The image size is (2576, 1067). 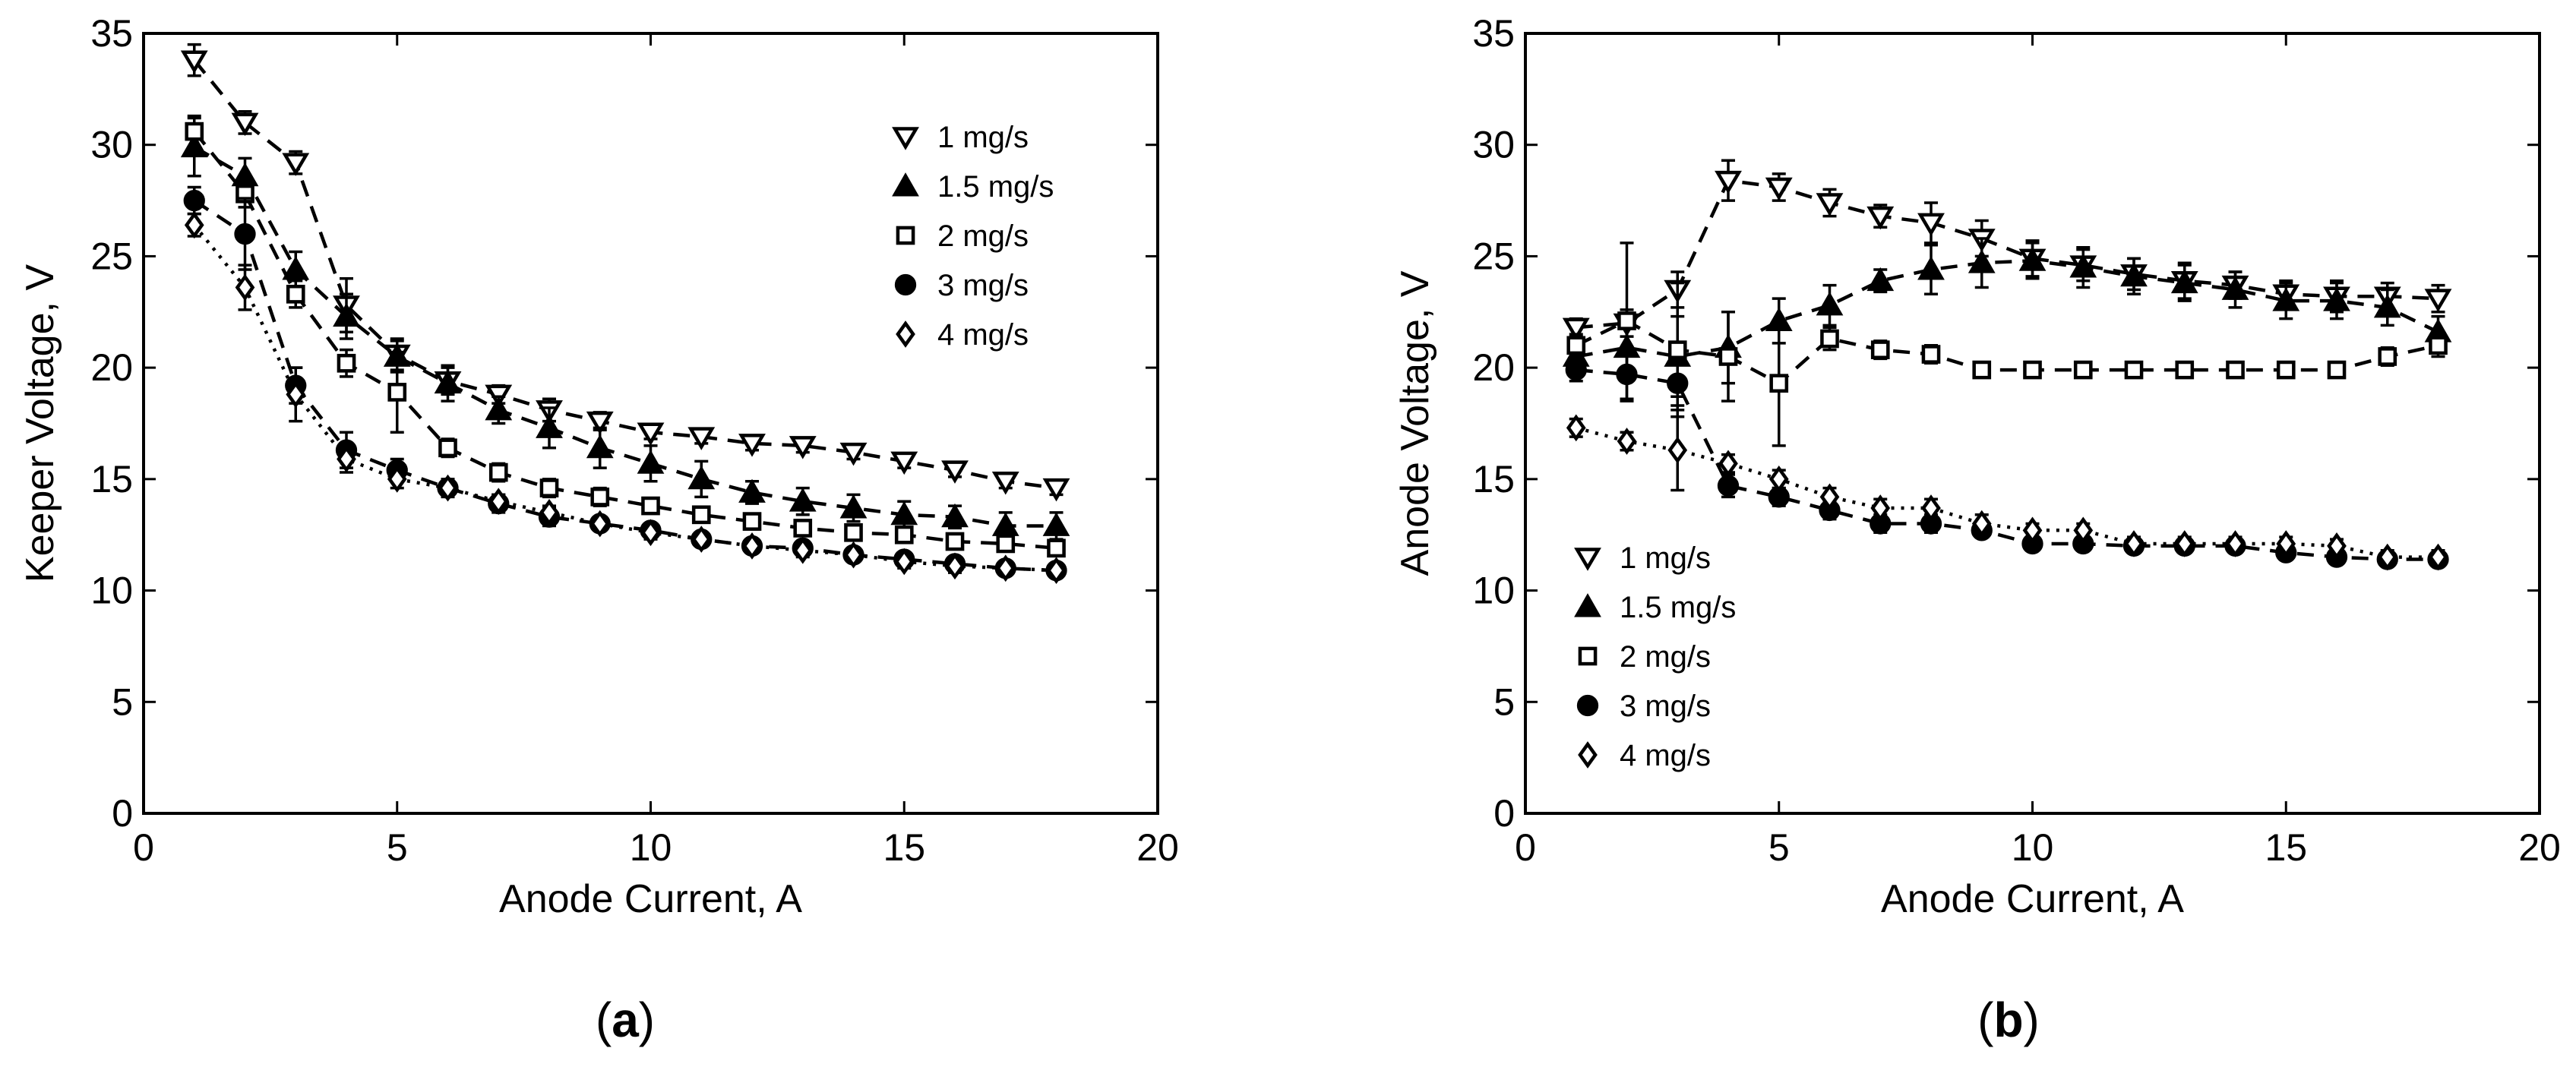 What do you see at coordinates (111, 479) in the screenshot?
I see `y-tick-label: 15` at bounding box center [111, 479].